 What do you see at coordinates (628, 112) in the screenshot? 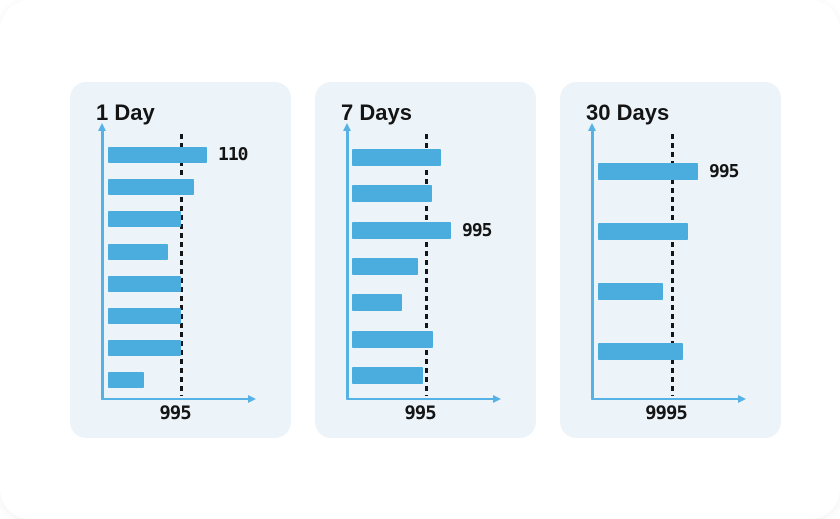
I see `panel-title: 30 Days` at bounding box center [628, 112].